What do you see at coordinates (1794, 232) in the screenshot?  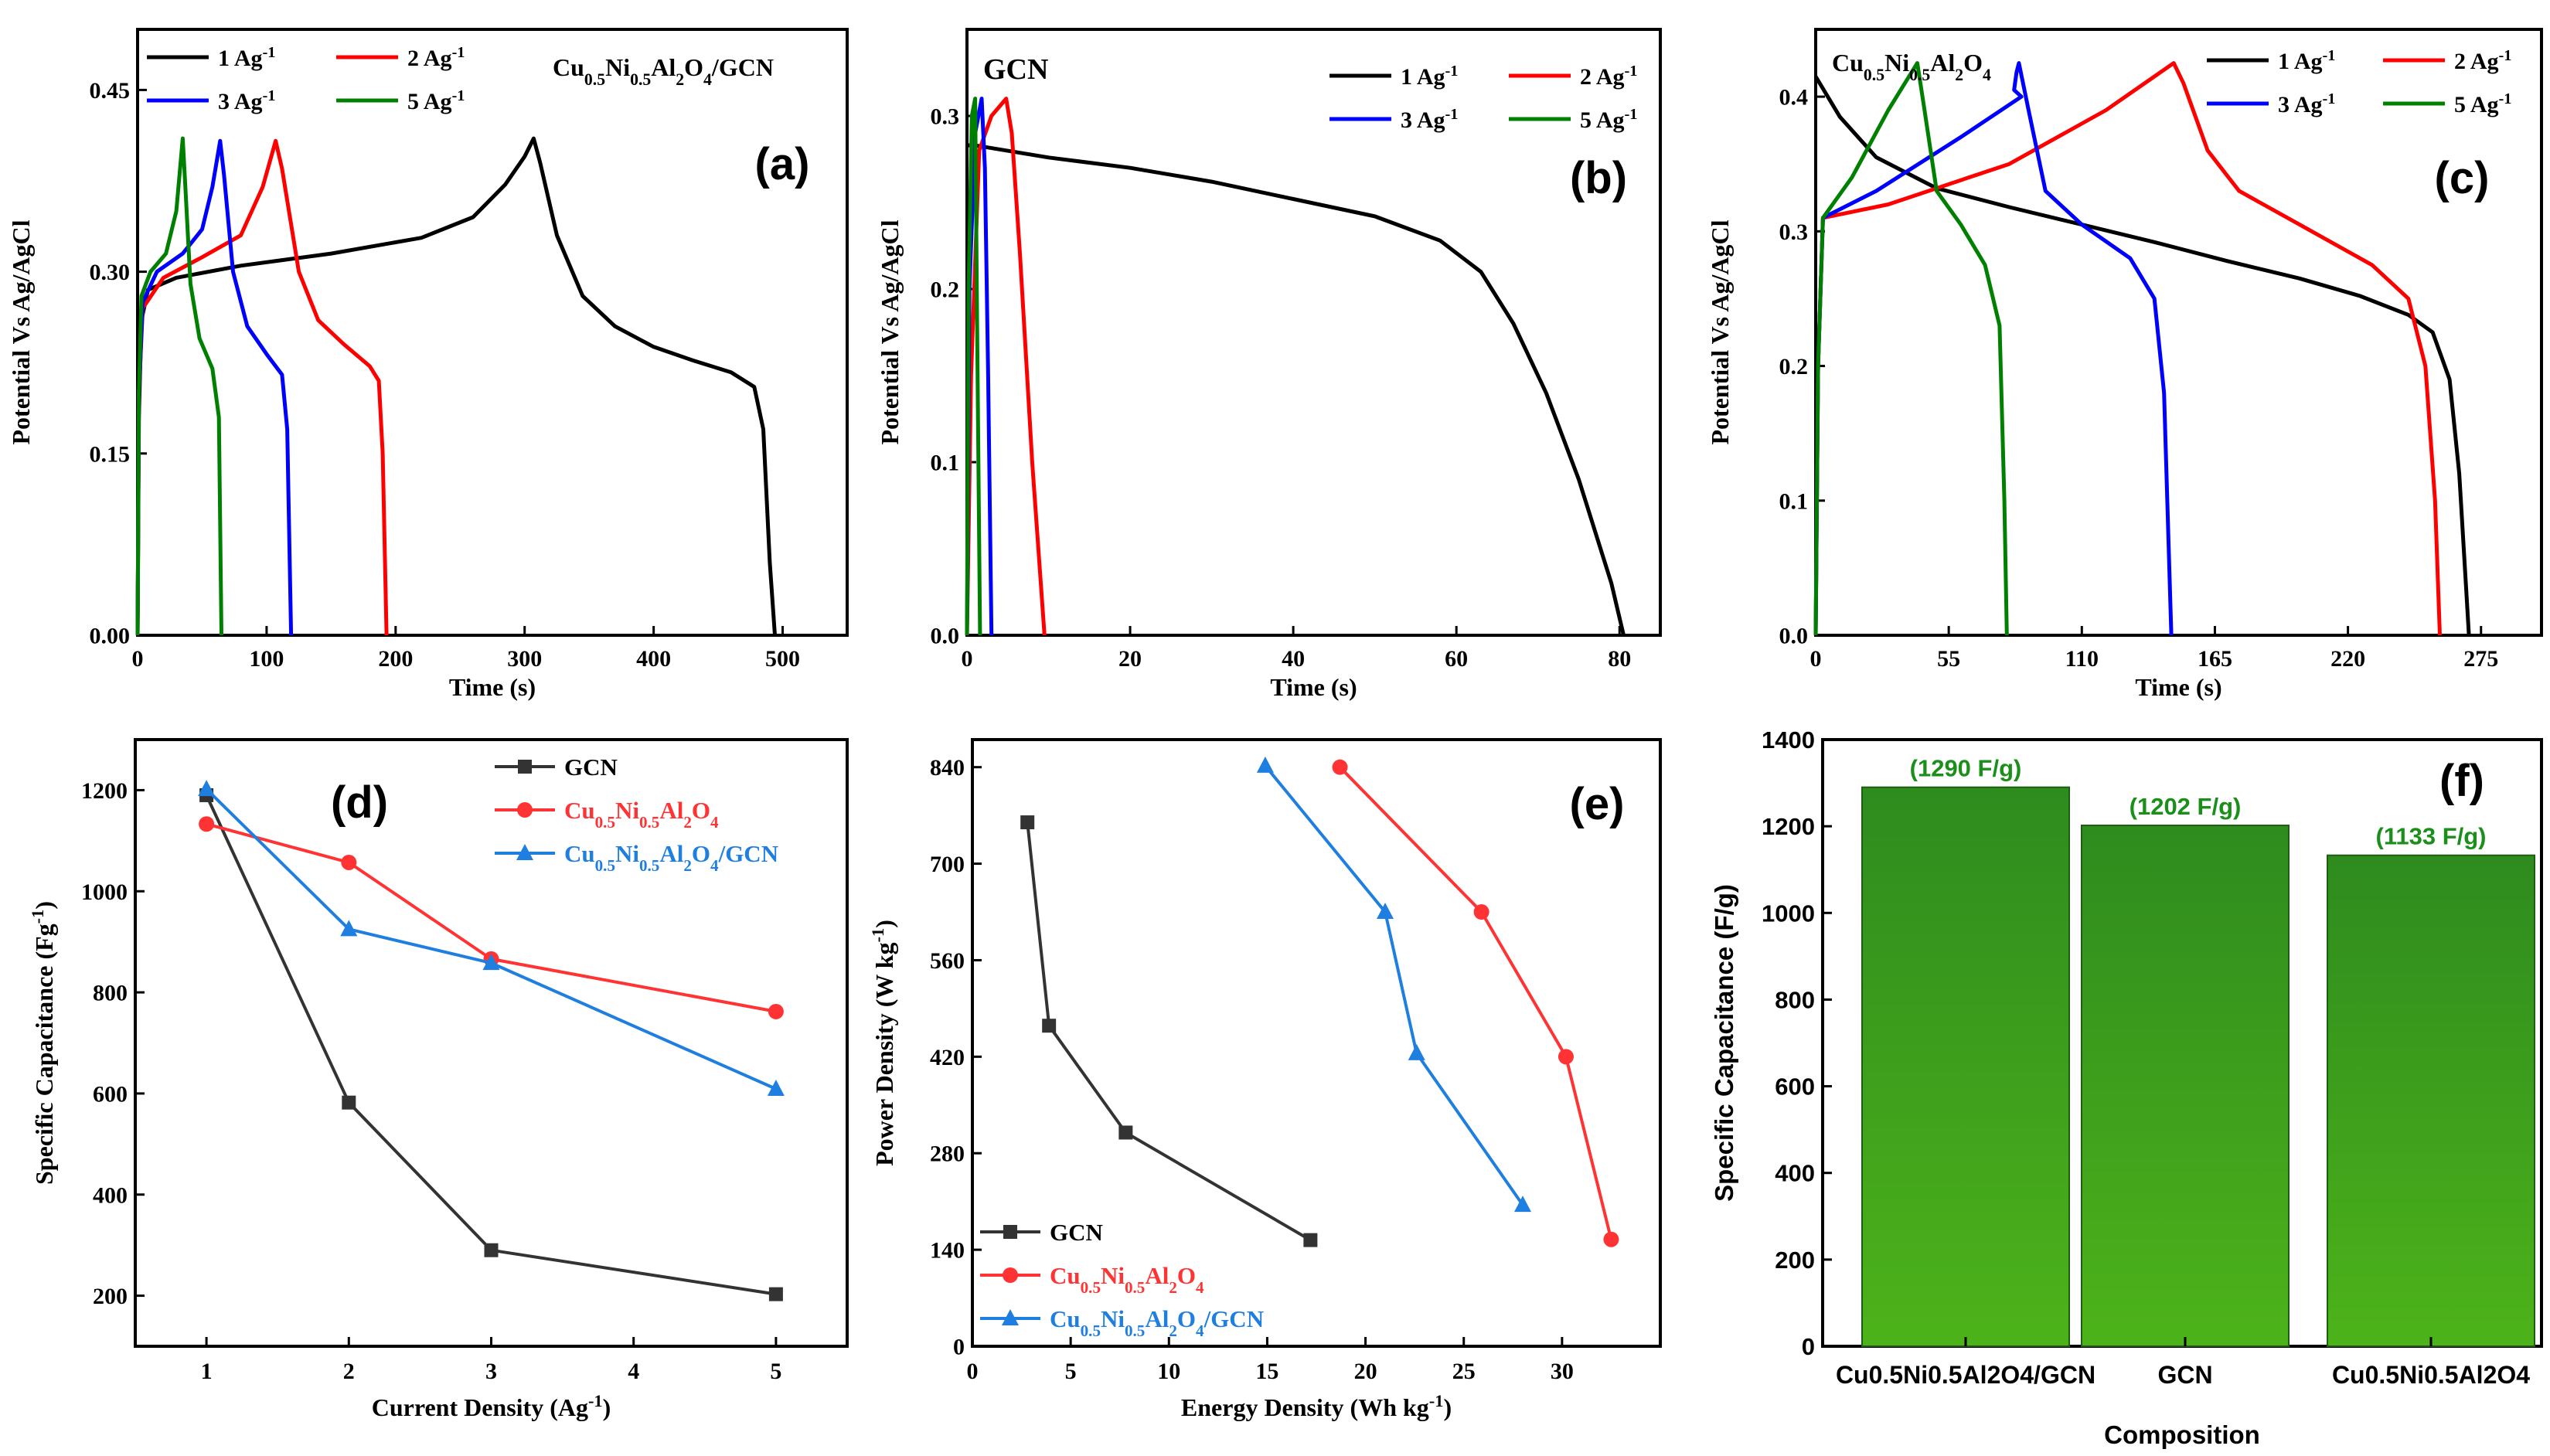 I see `y-tick-label: 0.3` at bounding box center [1794, 232].